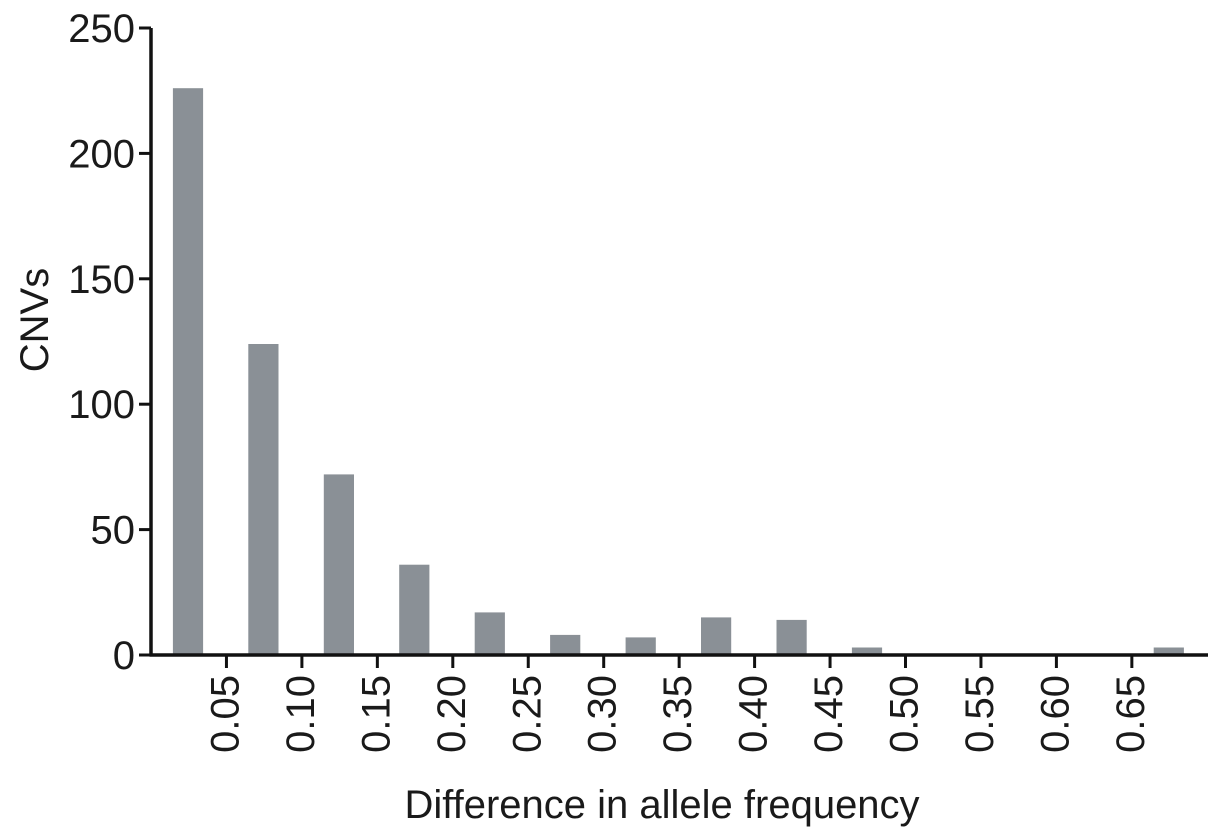  Describe the element at coordinates (338, 564) in the screenshot. I see `bar-0.10-0.15` at that location.